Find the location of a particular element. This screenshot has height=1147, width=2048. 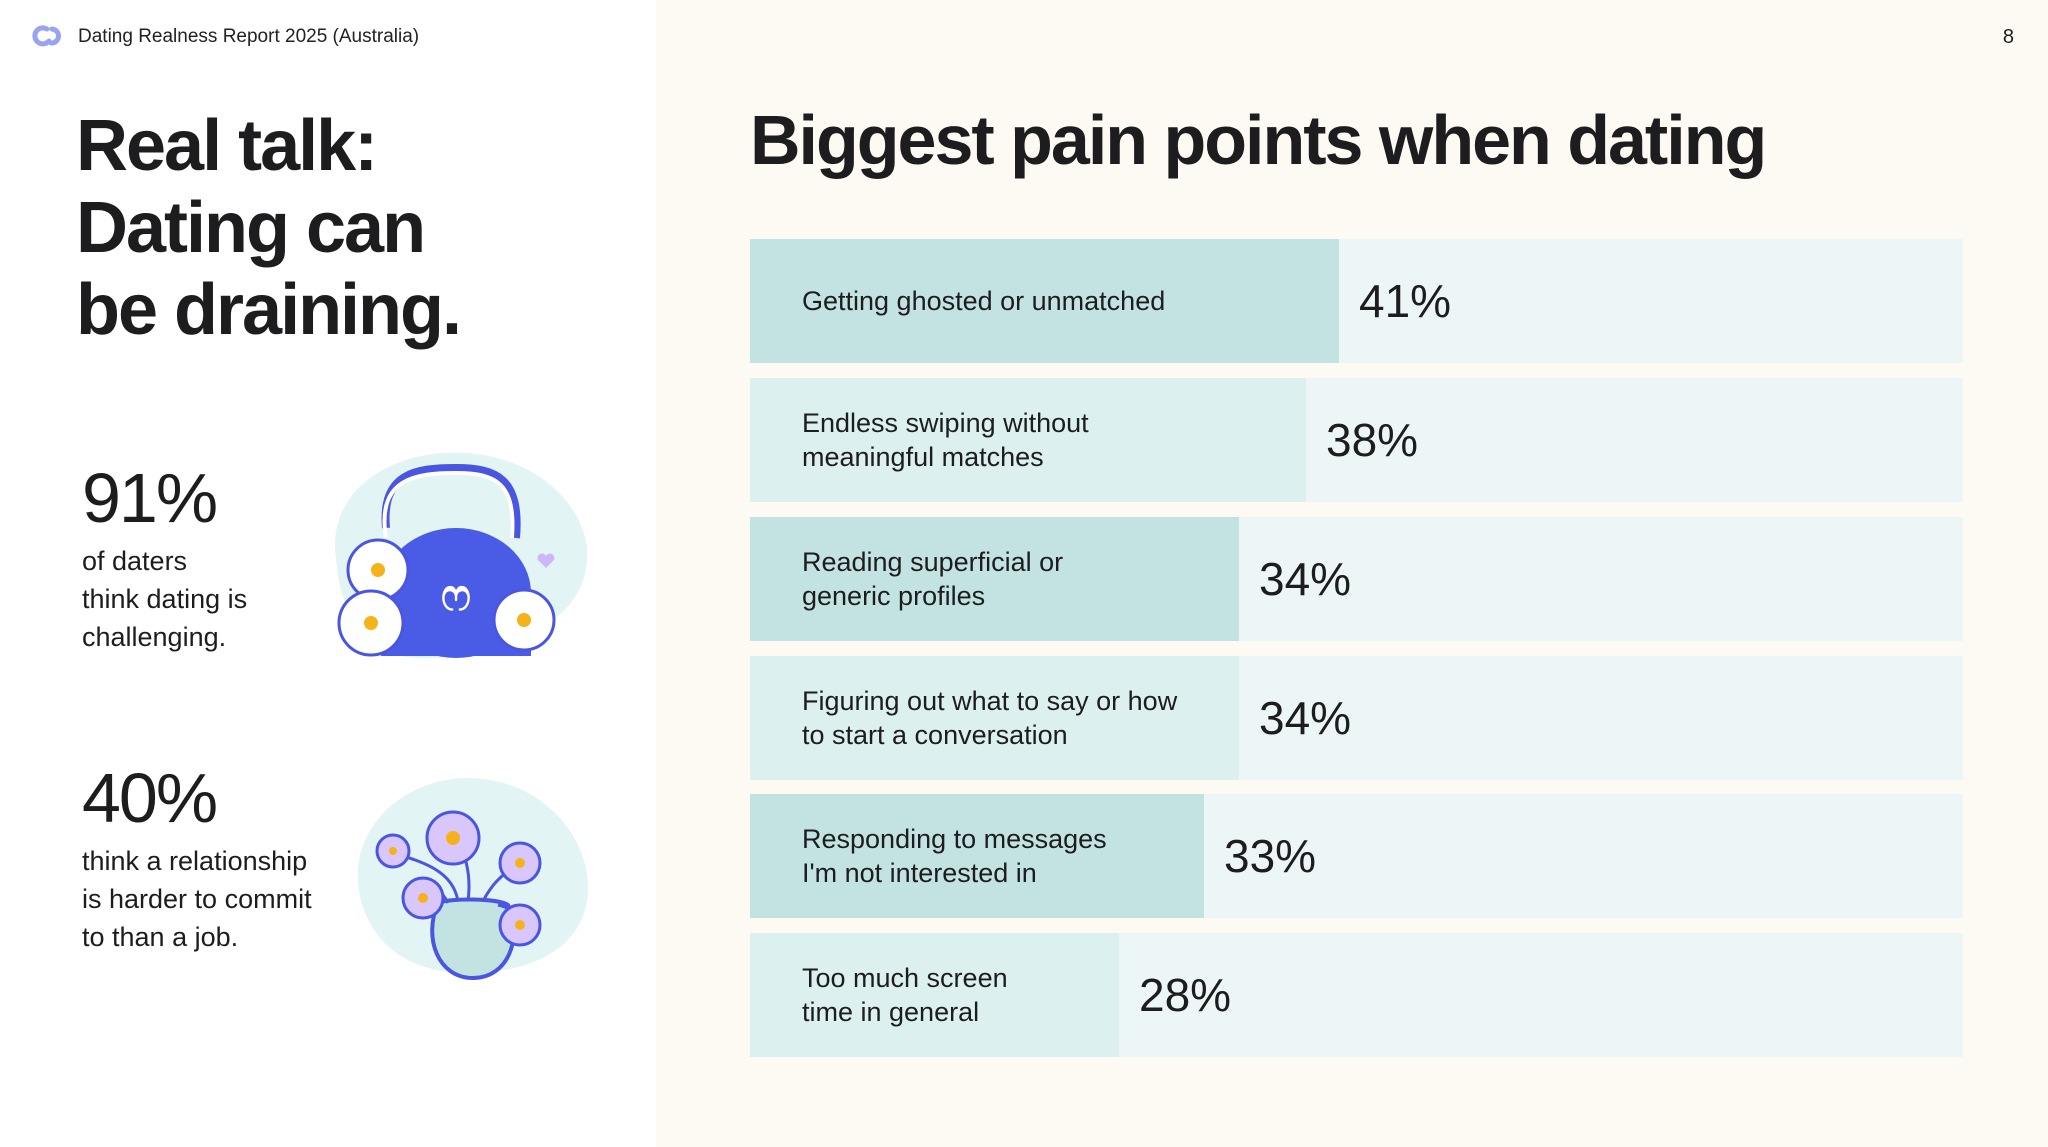

chart-title: Biggest pain points when dating is located at coordinates (1258, 140).